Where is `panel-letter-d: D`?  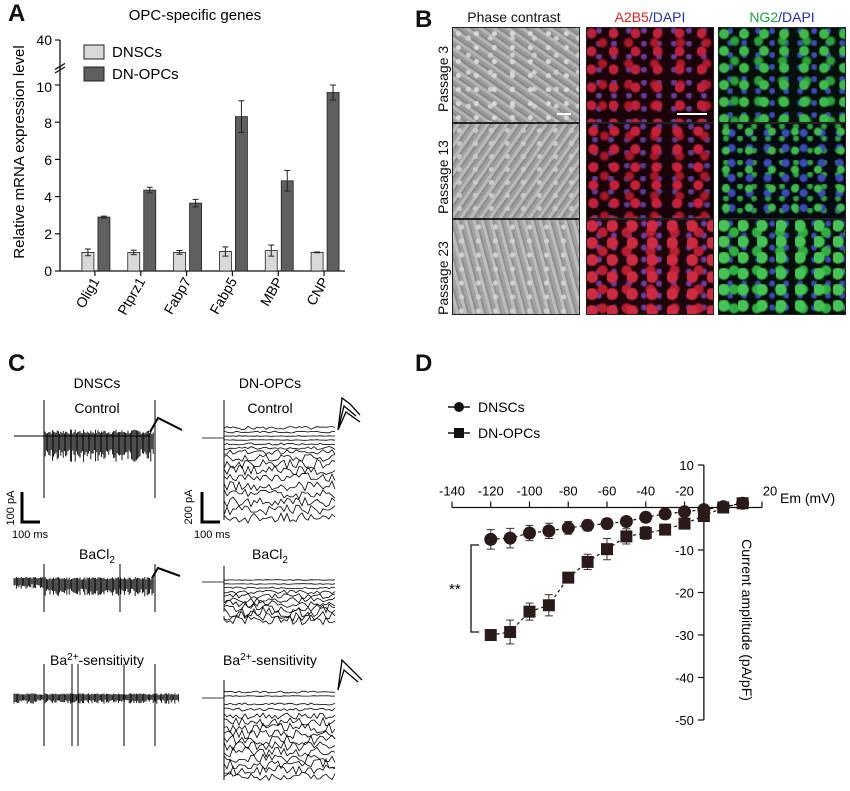
panel-letter-d: D is located at coordinates (424, 363).